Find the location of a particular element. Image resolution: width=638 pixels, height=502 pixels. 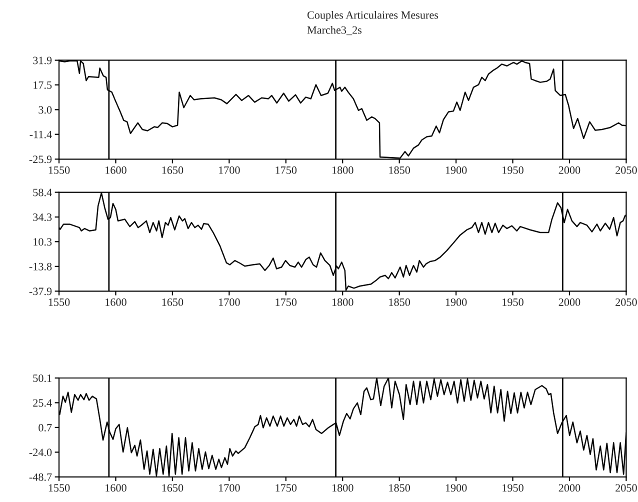

y-tick-label: 0.7 is located at coordinates (45, 428).